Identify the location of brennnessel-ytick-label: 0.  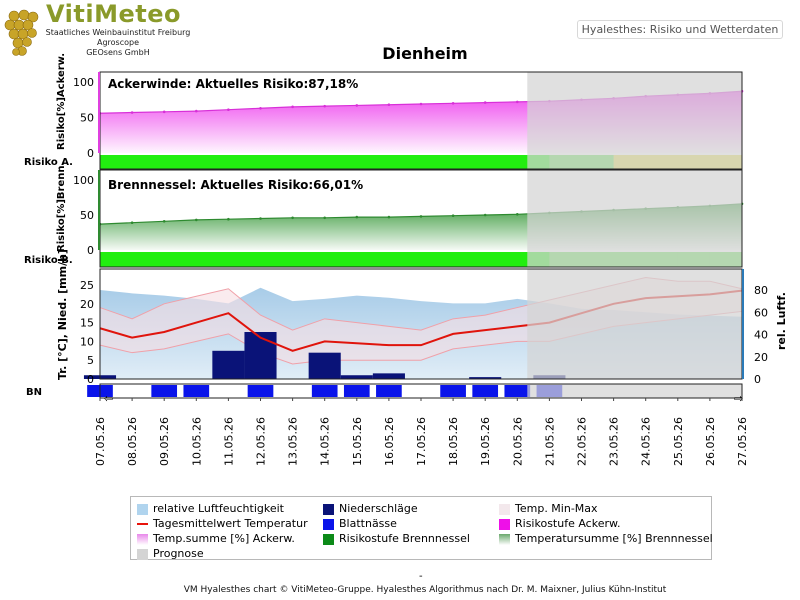
(90, 250).